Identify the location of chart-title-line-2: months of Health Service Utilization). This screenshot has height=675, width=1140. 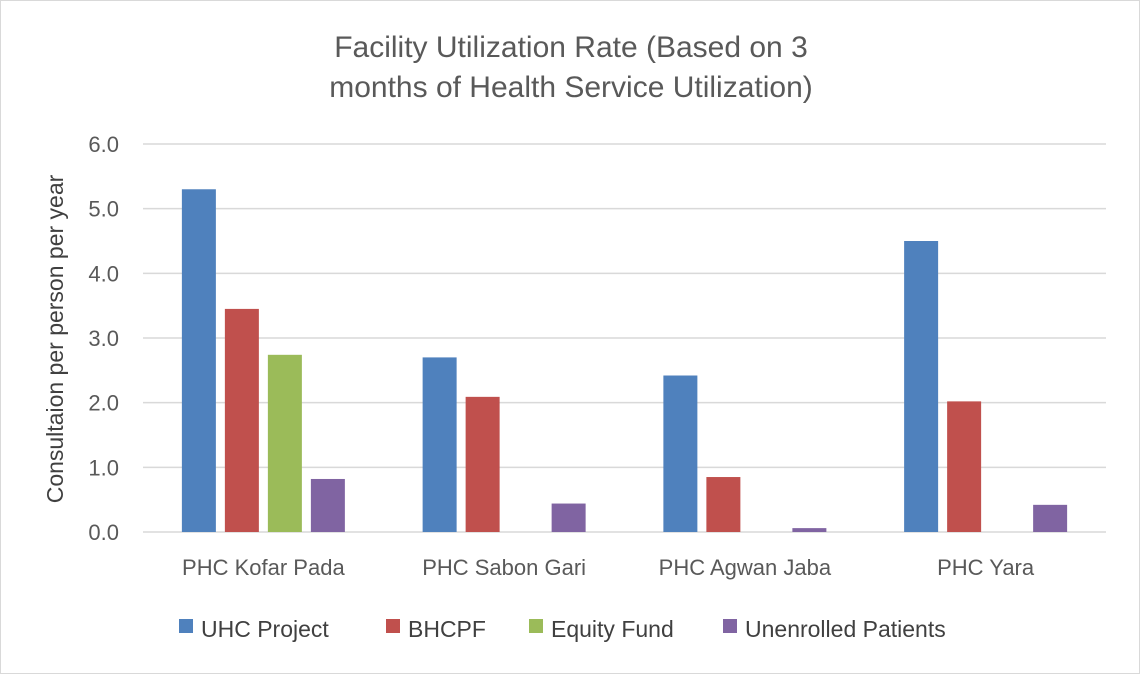
(571, 87).